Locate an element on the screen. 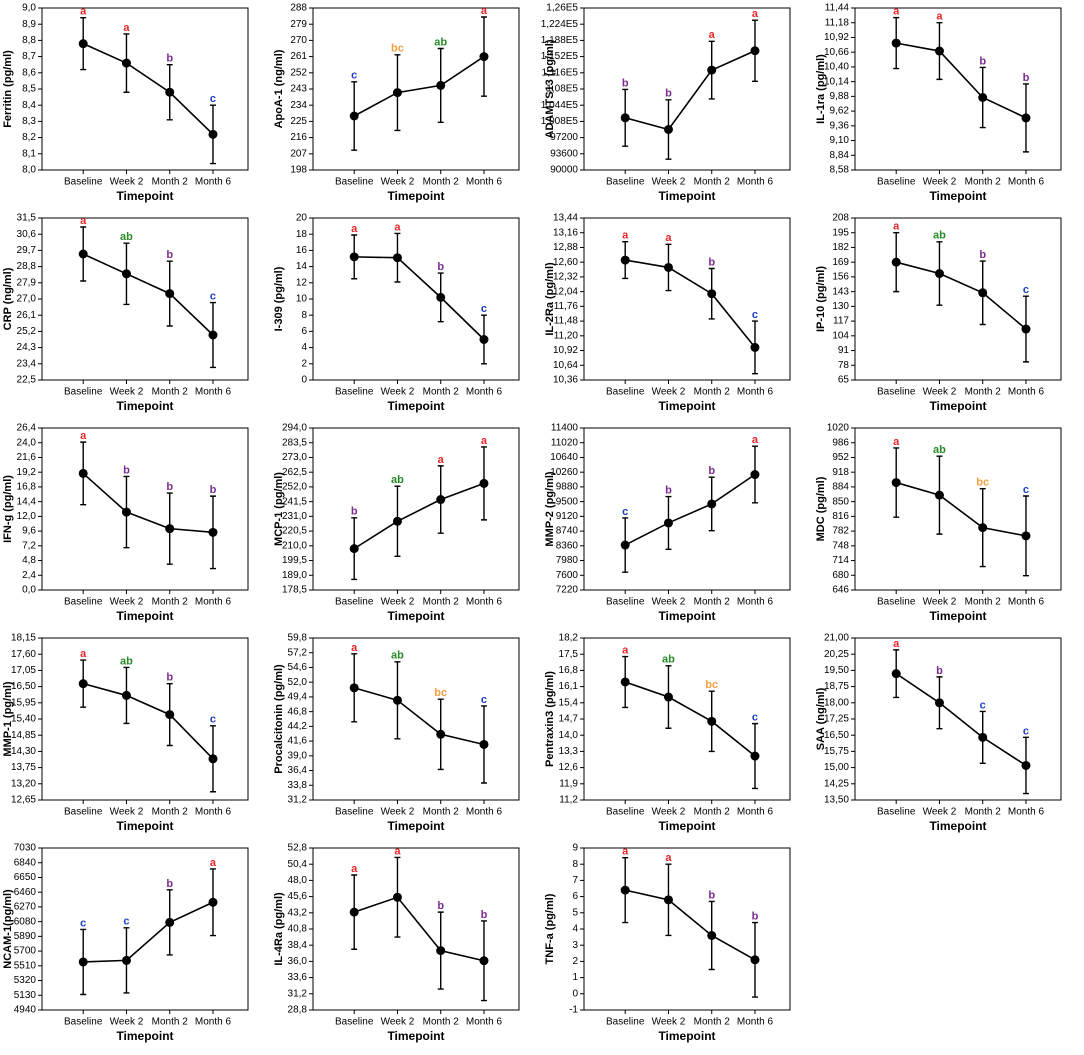  y-tick-label: 59,8 is located at coordinates (298, 638).